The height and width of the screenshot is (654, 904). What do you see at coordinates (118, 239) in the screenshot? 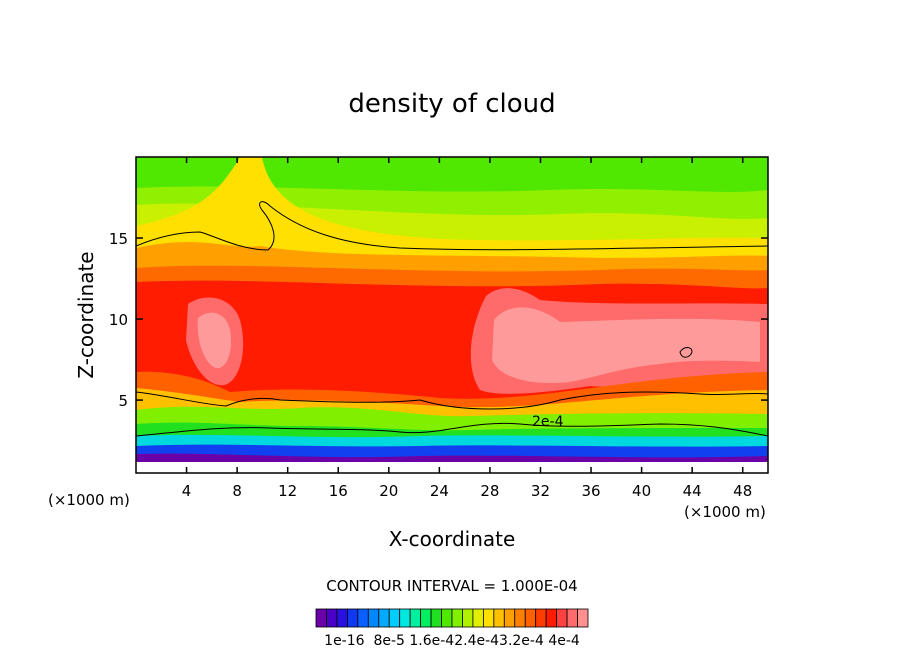
I see `y-tick-label: 15` at bounding box center [118, 239].